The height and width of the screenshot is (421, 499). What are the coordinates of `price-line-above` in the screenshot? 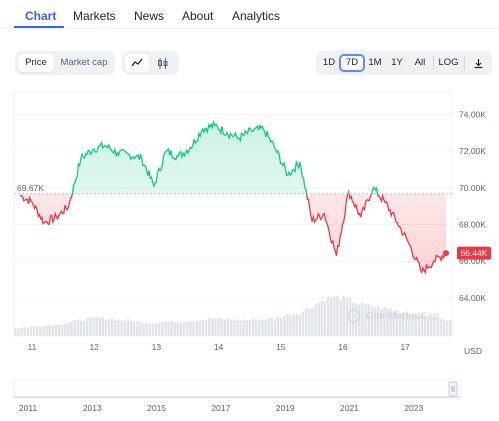 It's located at (227, 156).